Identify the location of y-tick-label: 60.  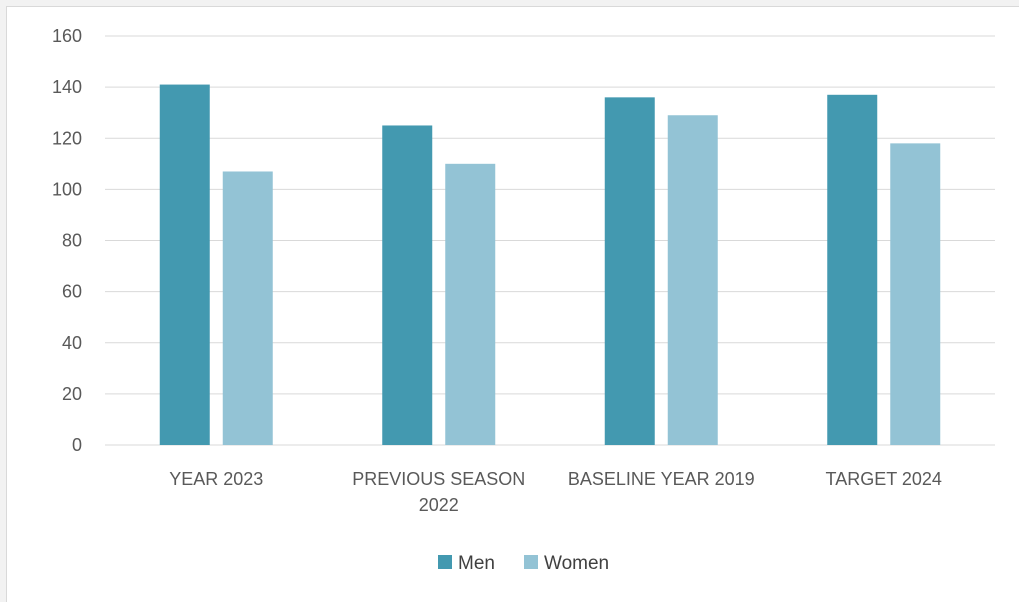
(72, 292).